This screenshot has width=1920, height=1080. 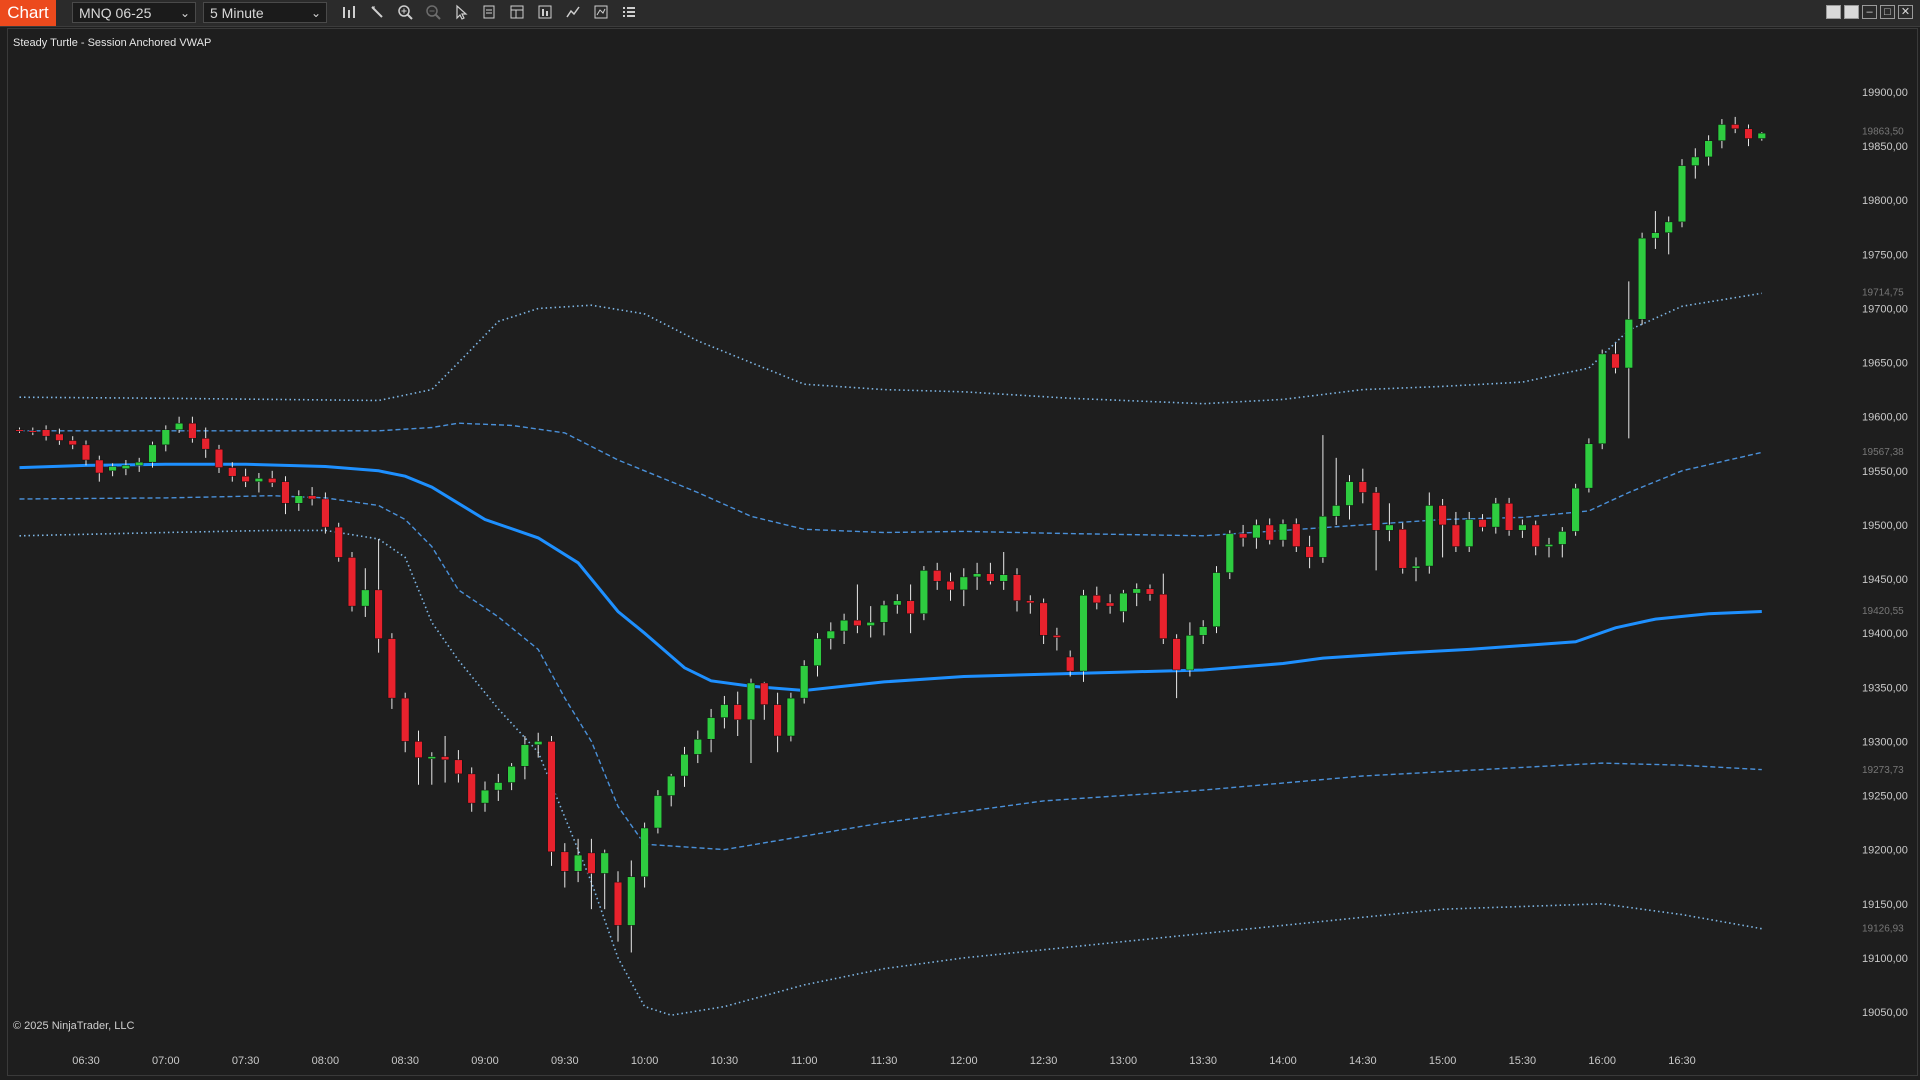 What do you see at coordinates (265, 12) in the screenshot?
I see `timeframe-selector: 5 Minute ⌄` at bounding box center [265, 12].